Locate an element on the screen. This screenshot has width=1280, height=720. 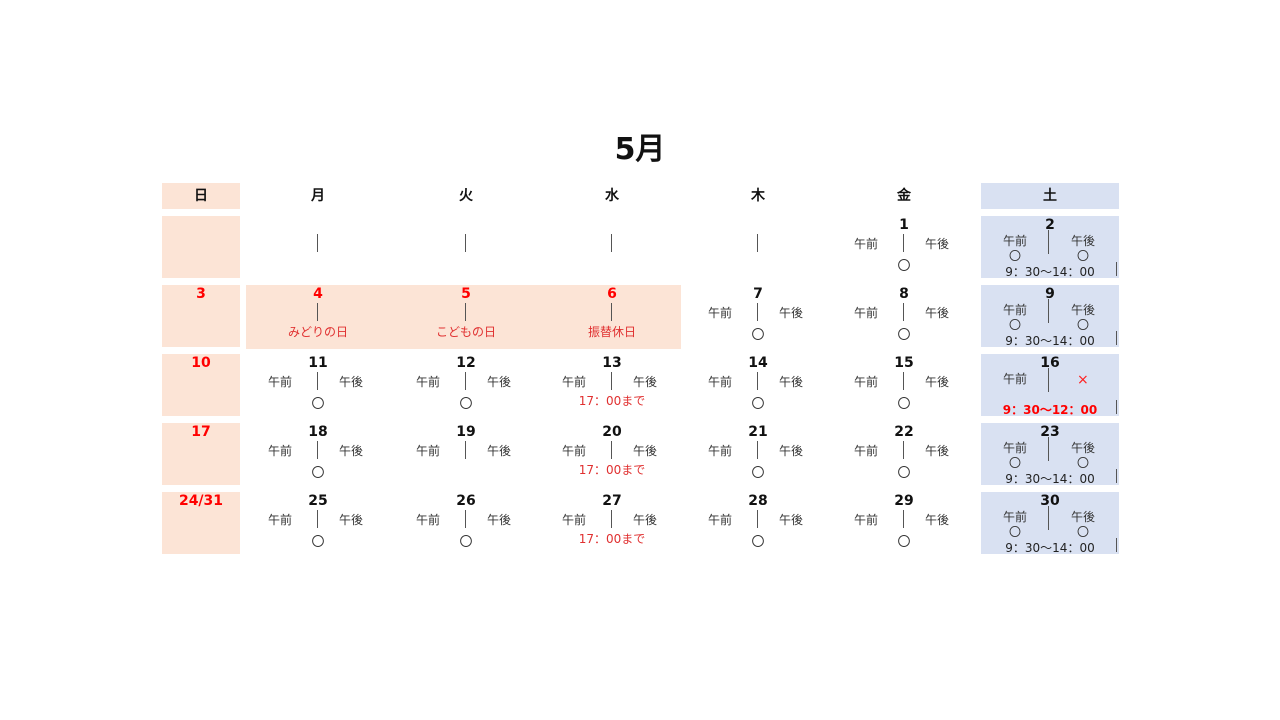
weekday-header-mon: 月 is located at coordinates (318, 196).